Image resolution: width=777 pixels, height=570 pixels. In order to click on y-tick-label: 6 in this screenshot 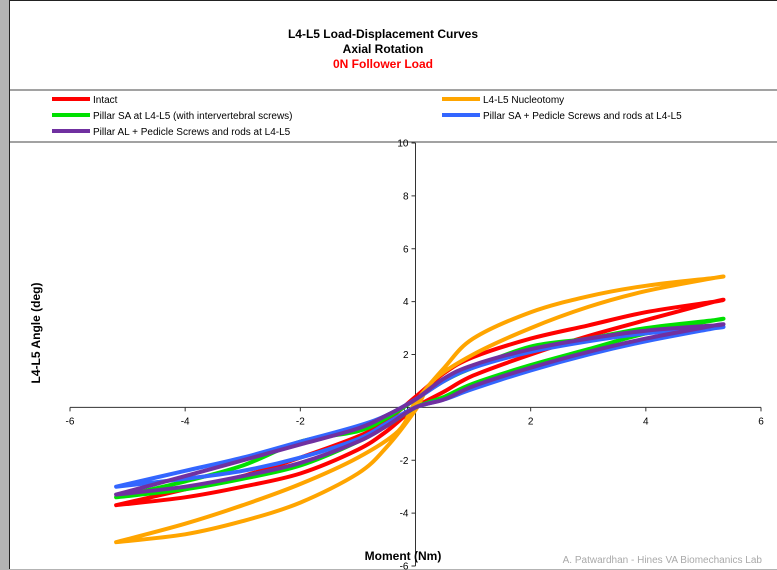, I will do `click(406, 249)`.